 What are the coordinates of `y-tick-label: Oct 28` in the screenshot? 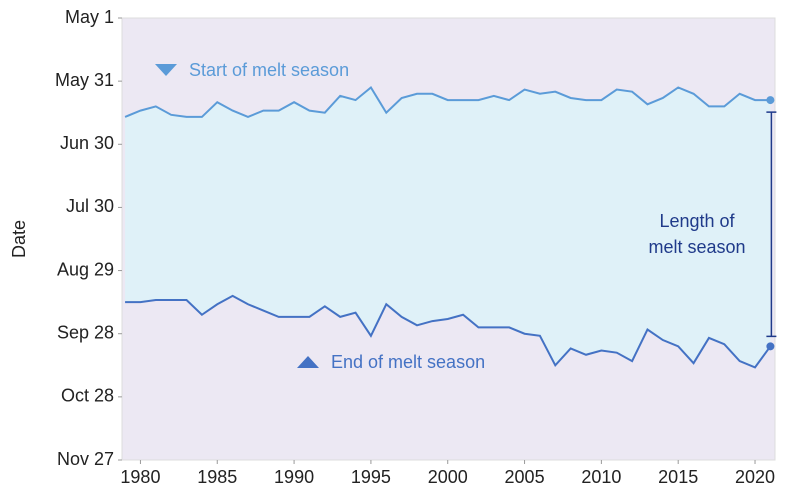 It's located at (87, 396).